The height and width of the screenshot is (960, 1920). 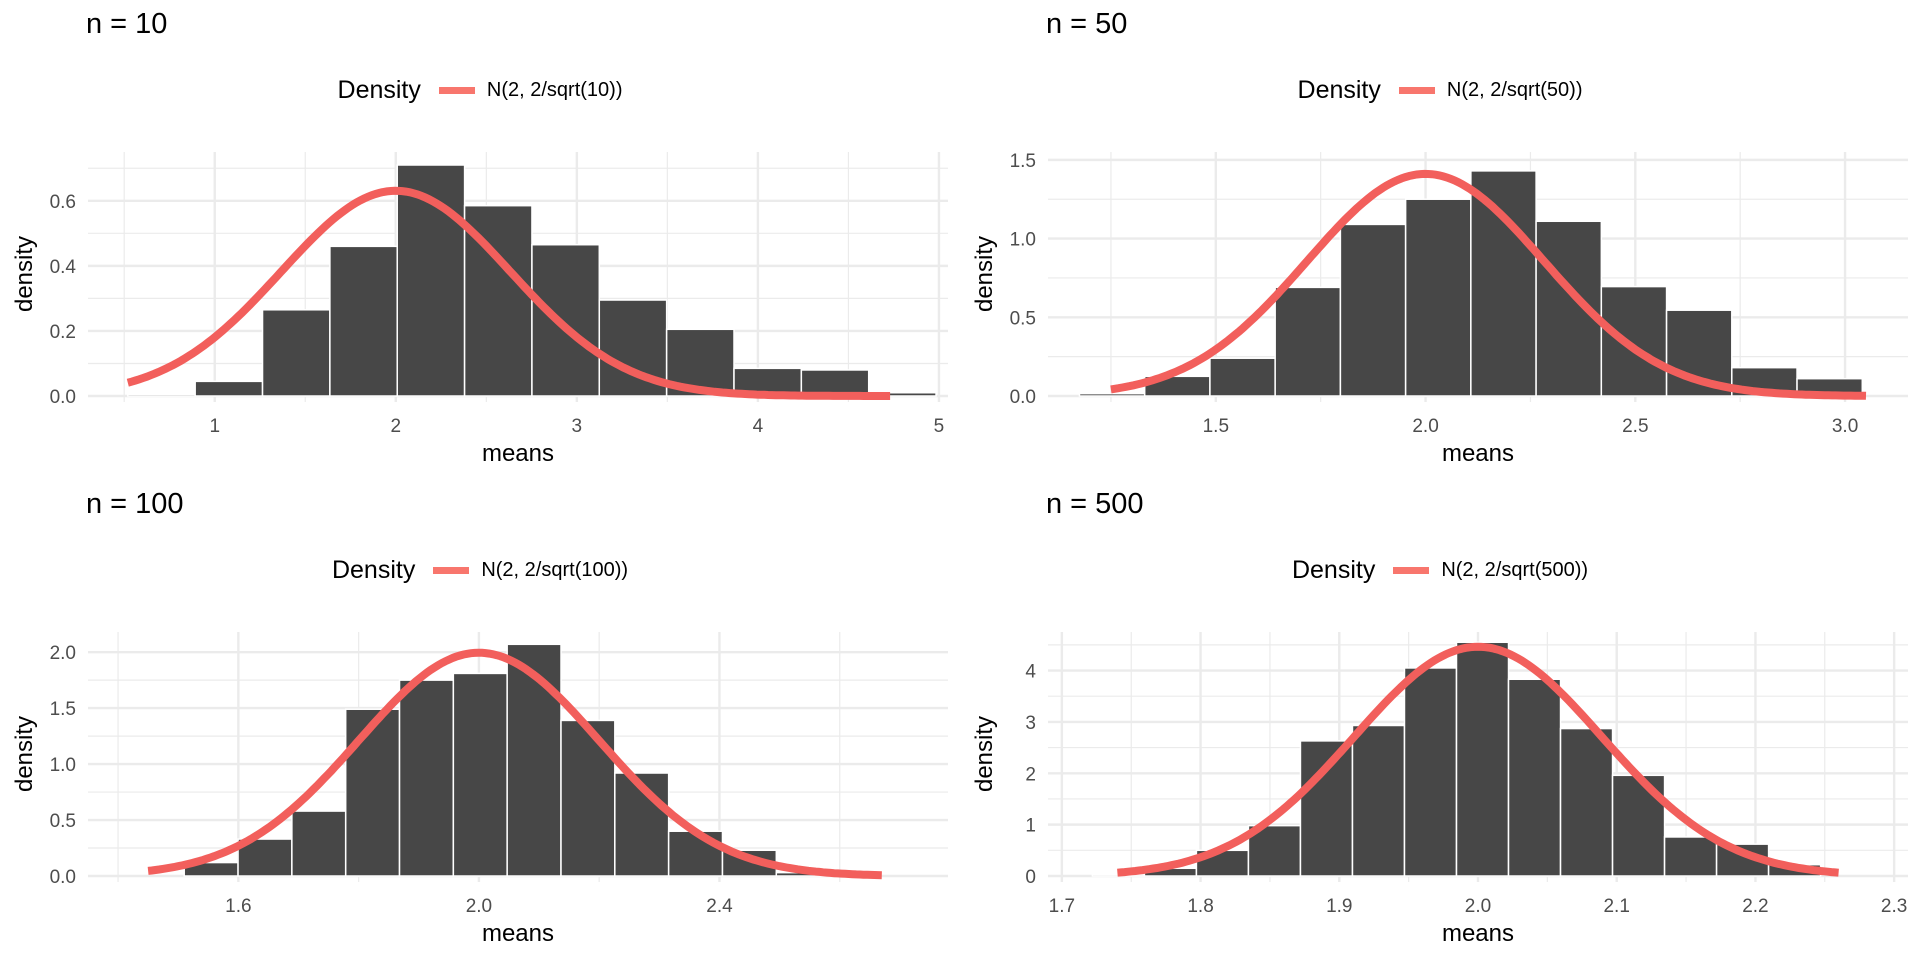 What do you see at coordinates (1095, 504) in the screenshot?
I see `panel-title: n = 500` at bounding box center [1095, 504].